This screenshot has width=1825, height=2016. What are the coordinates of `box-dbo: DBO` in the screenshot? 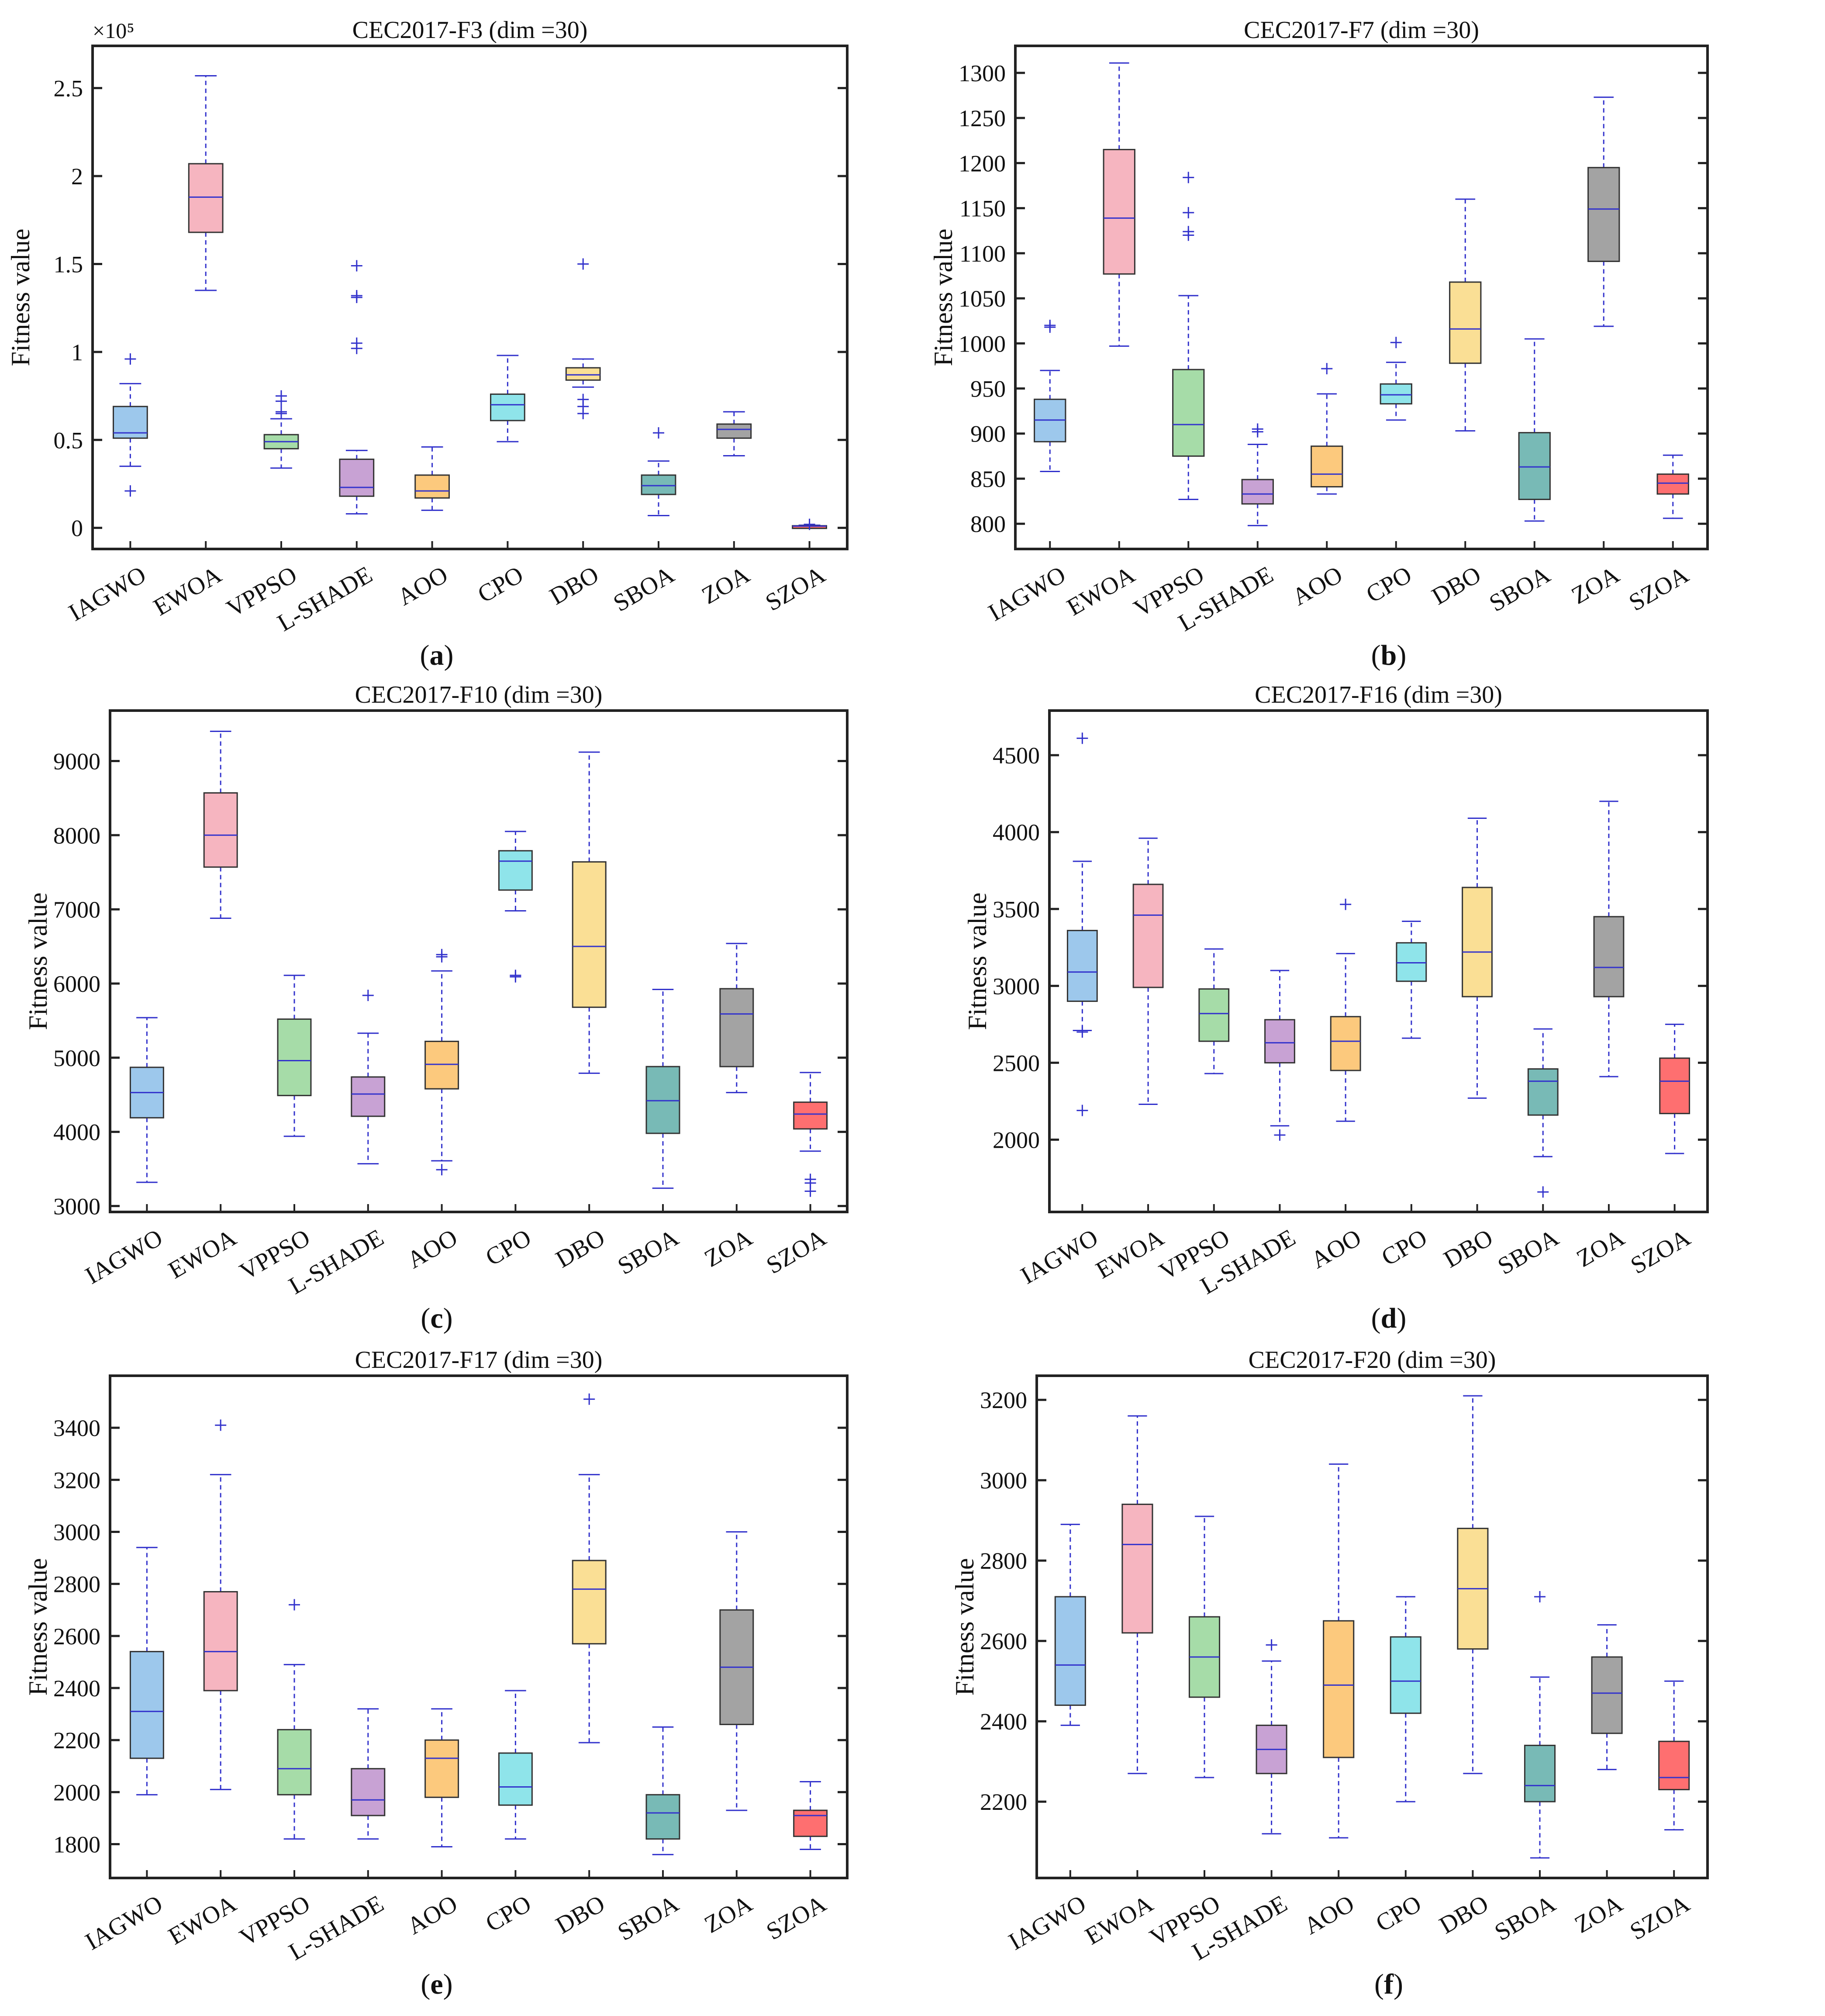 It's located at (574, 434).